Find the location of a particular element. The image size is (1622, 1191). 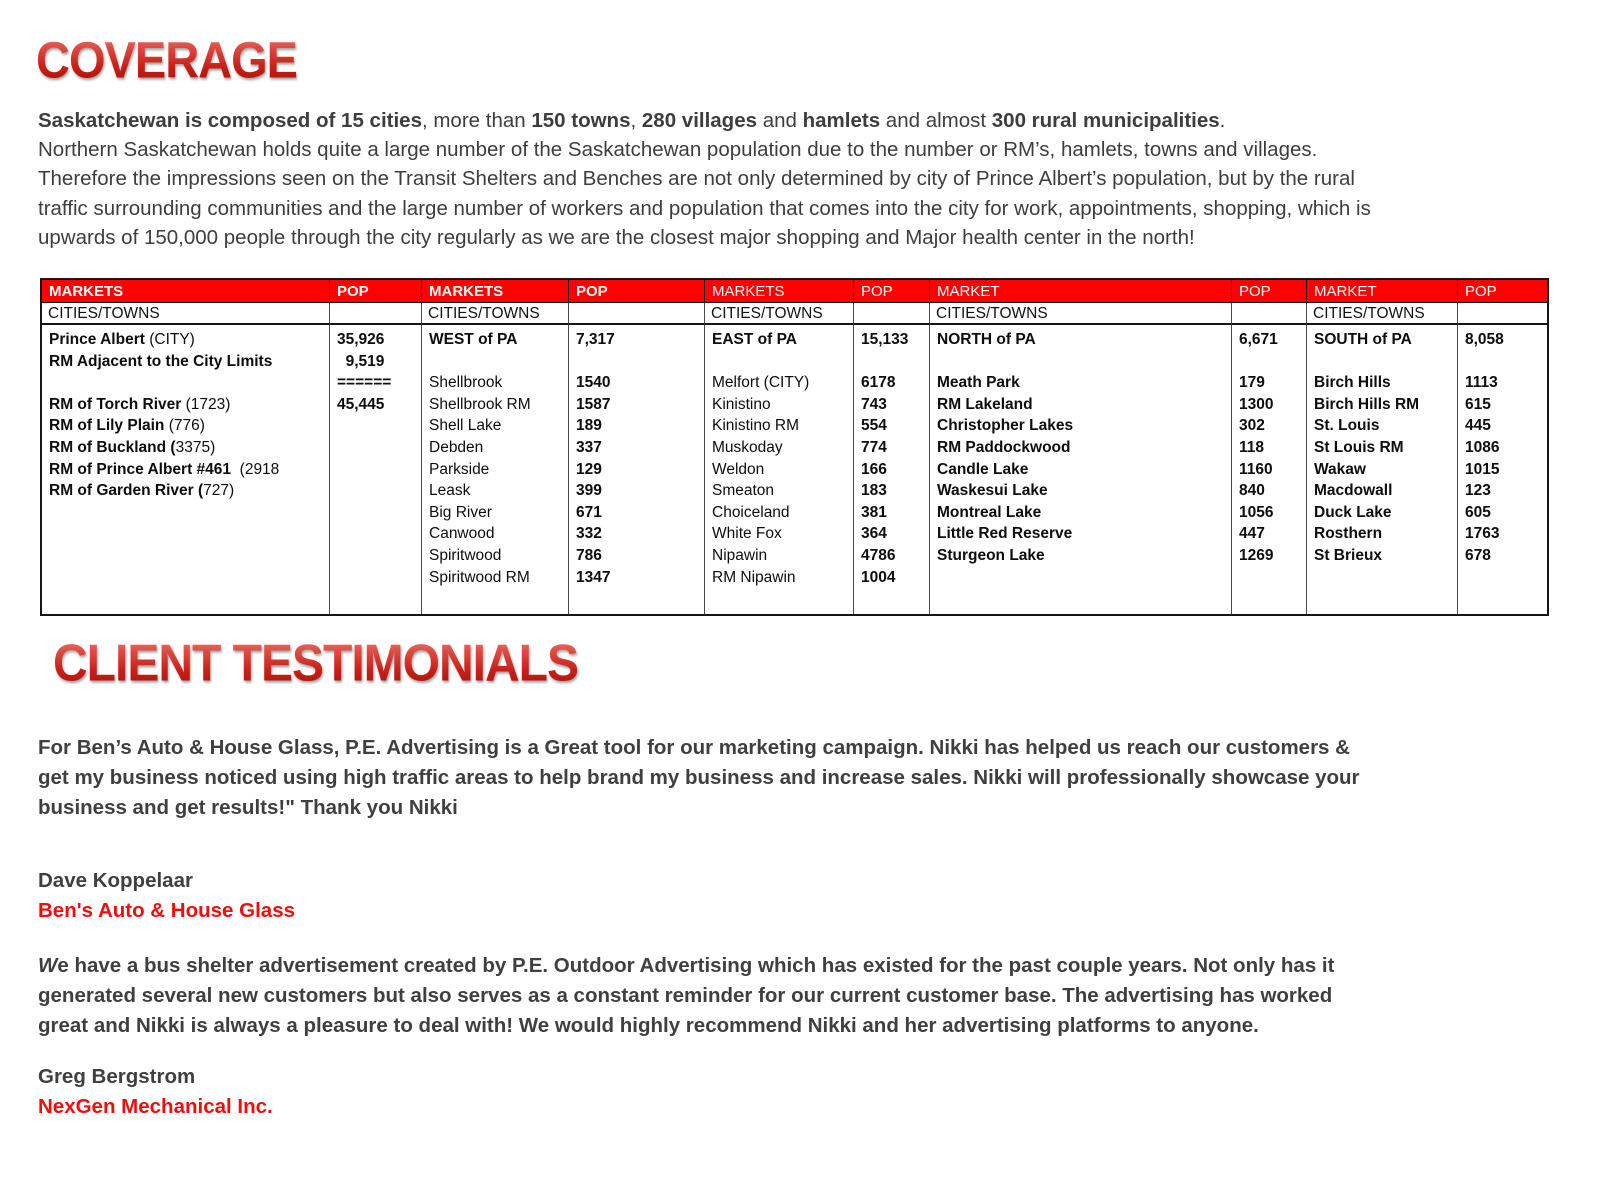

text-segment: 150 towns is located at coordinates (581, 120).